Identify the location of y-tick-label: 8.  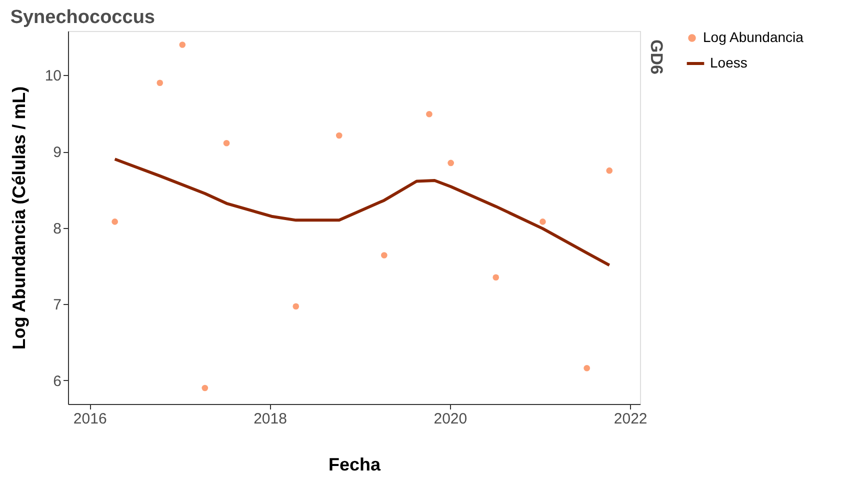
(57, 229).